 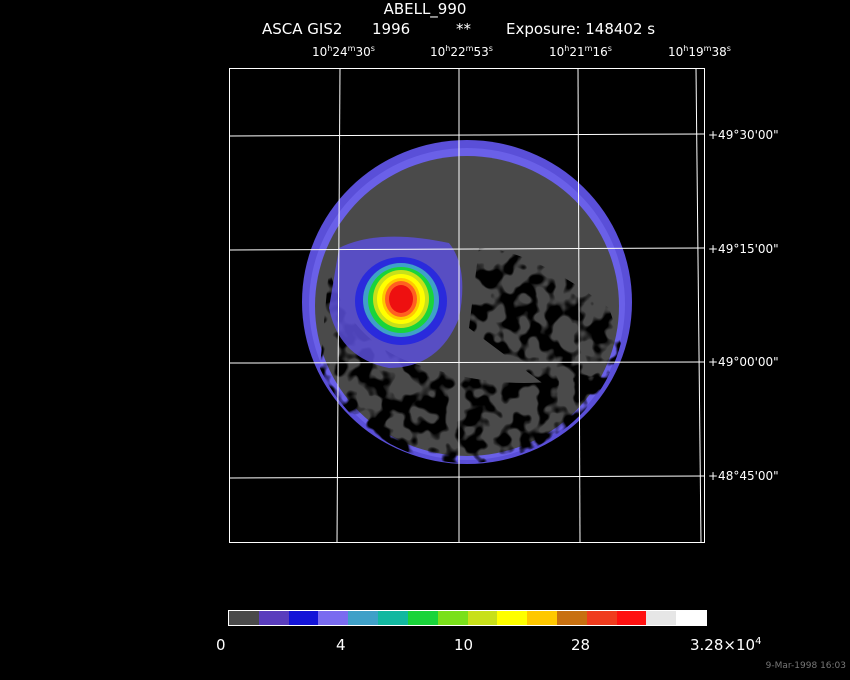 I want to click on dec-tick-label: +49°00'00", so click(x=743, y=362).